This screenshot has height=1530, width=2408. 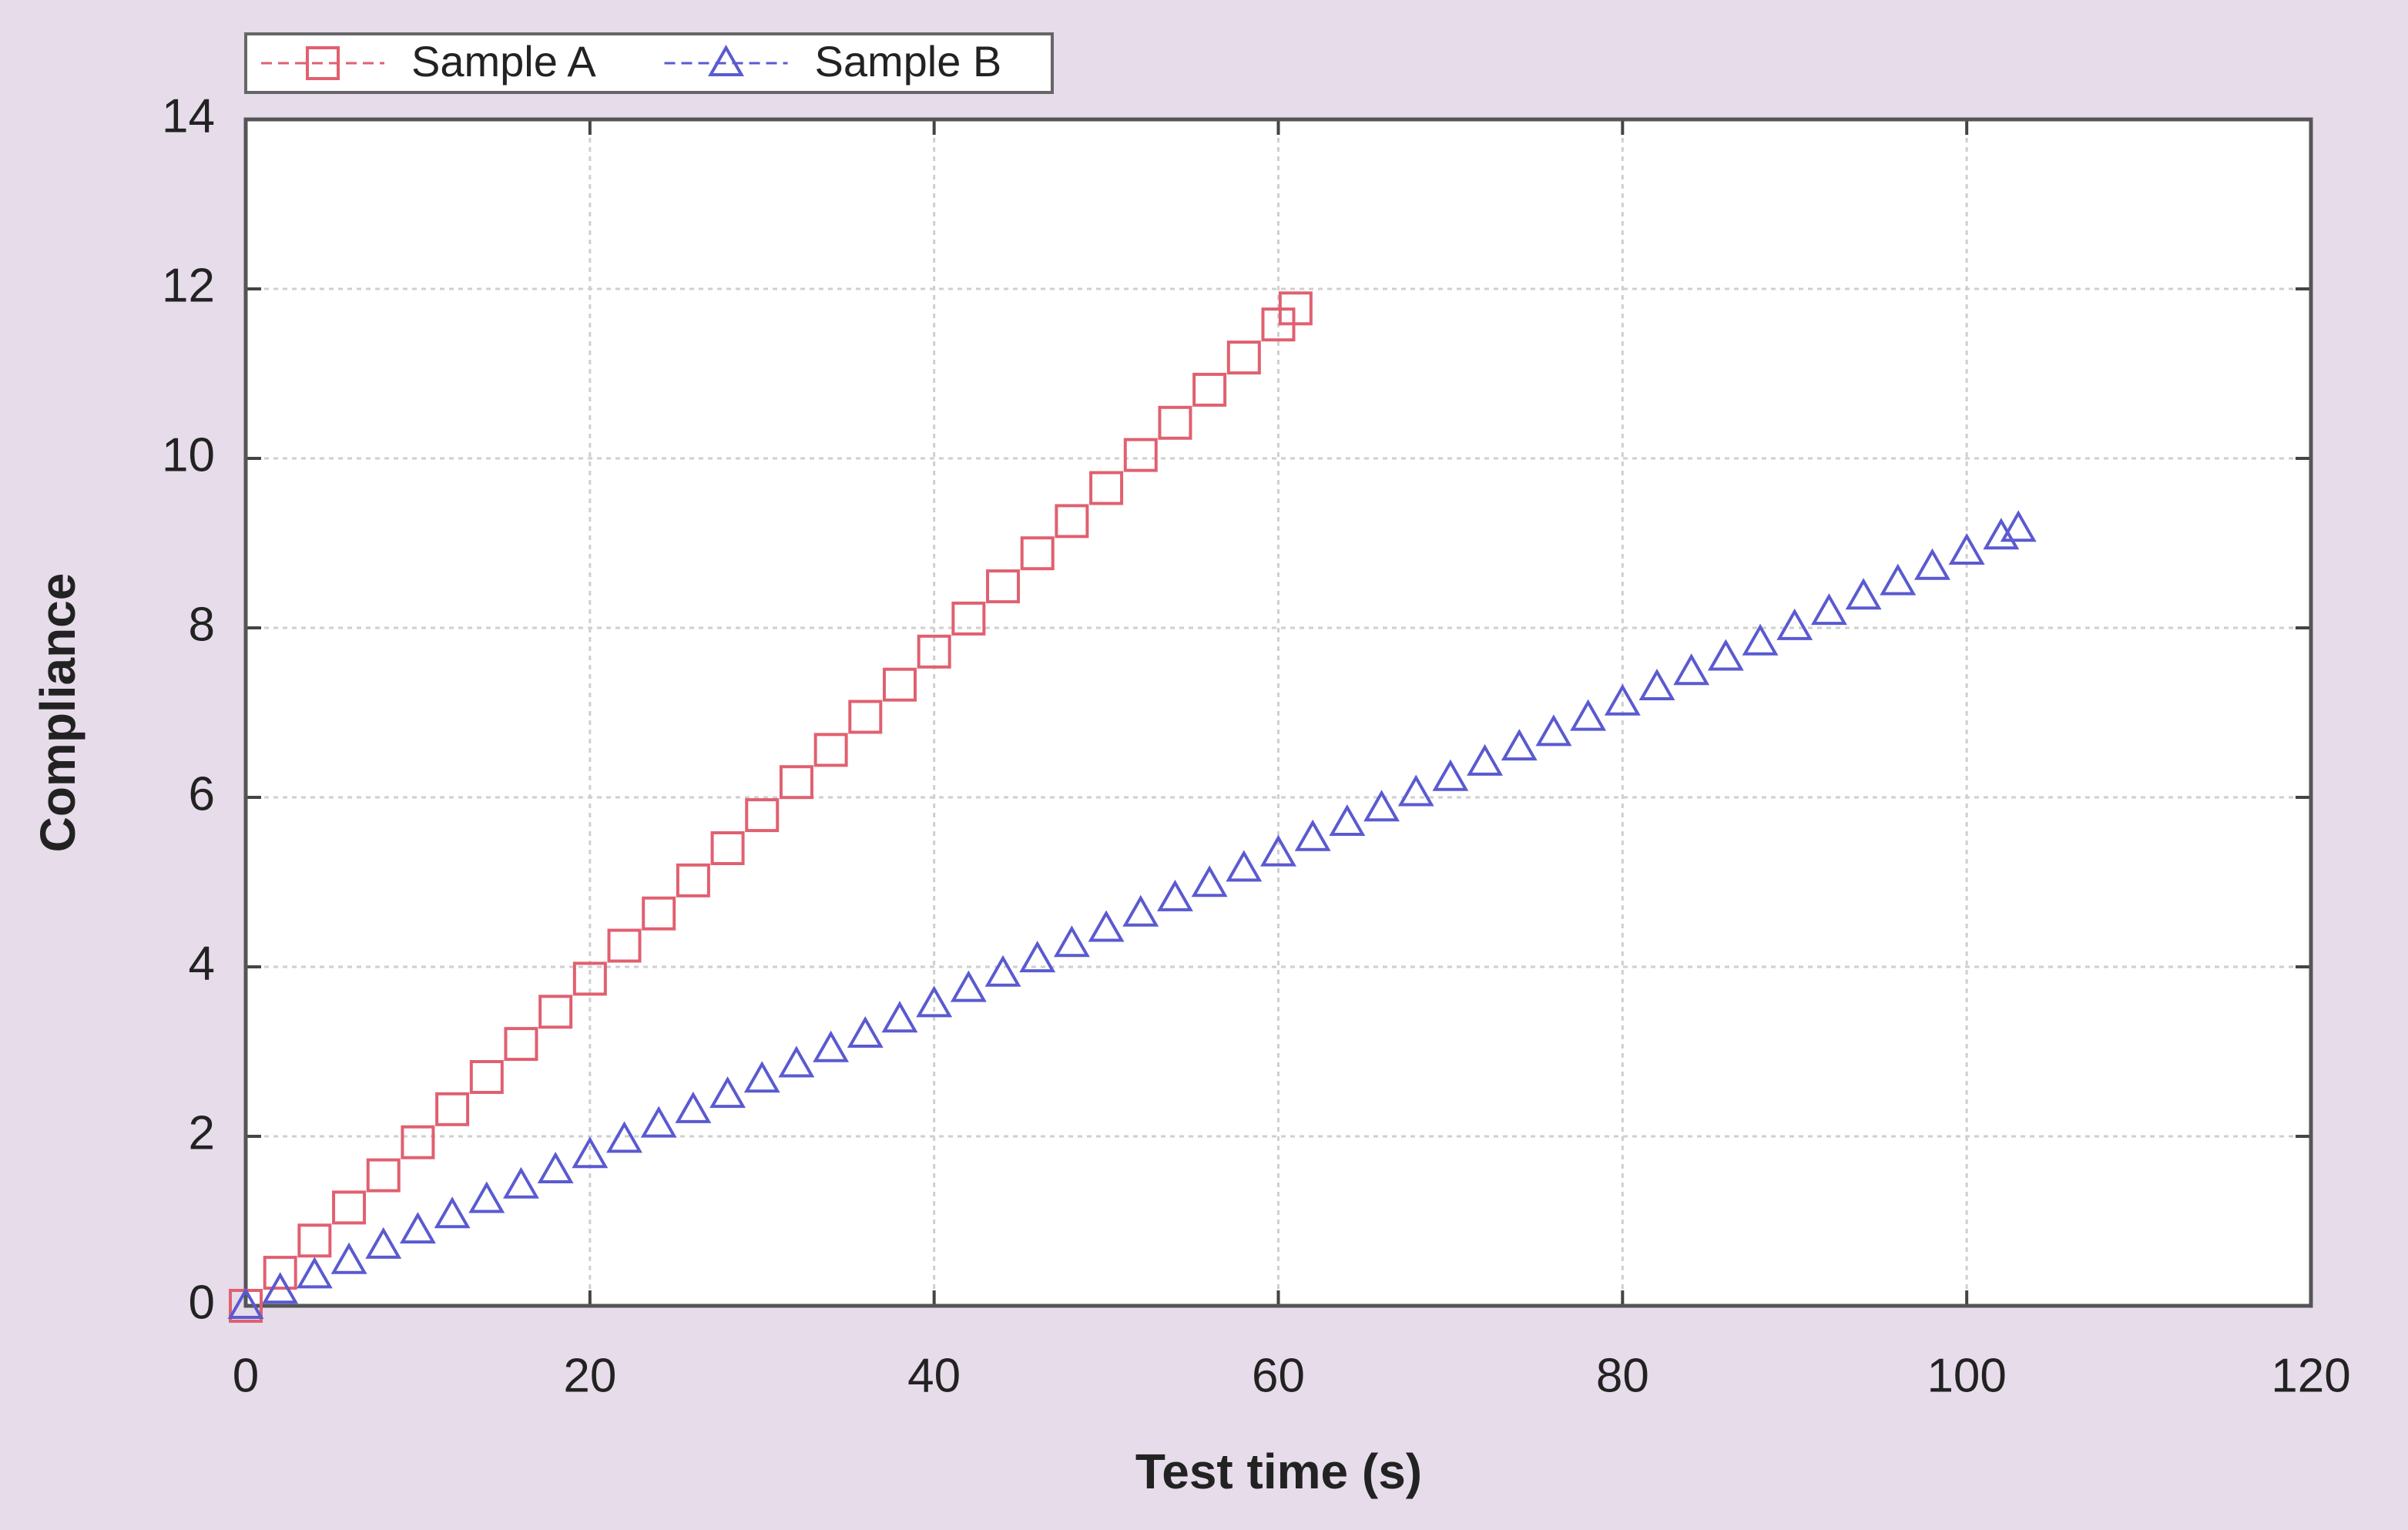 What do you see at coordinates (2310, 1375) in the screenshot?
I see `x-tick-label: 120` at bounding box center [2310, 1375].